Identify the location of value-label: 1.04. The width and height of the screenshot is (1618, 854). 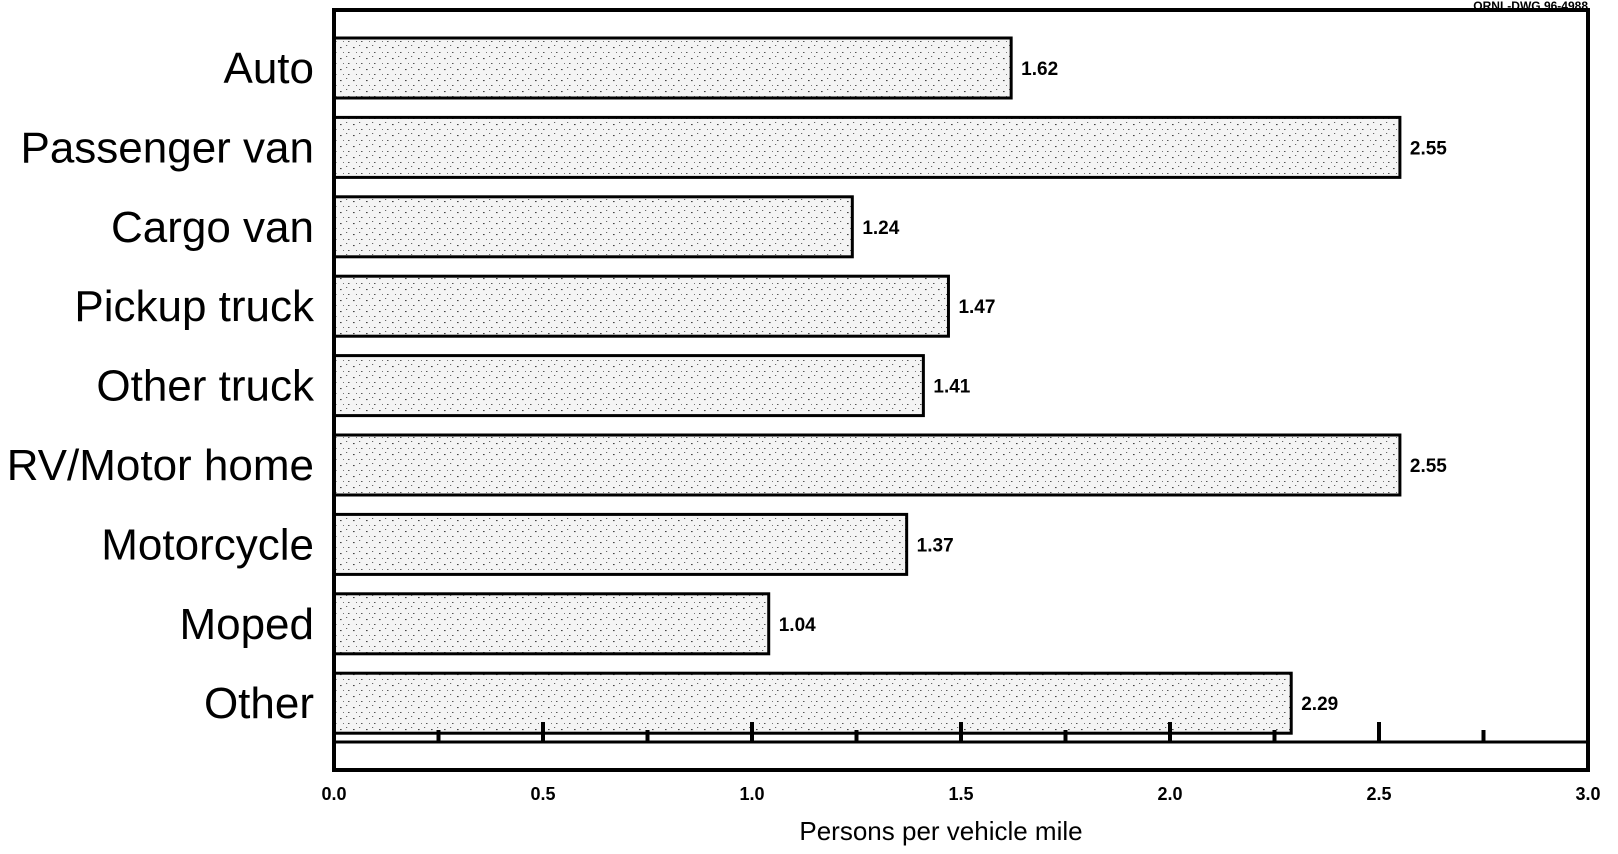
(797, 625).